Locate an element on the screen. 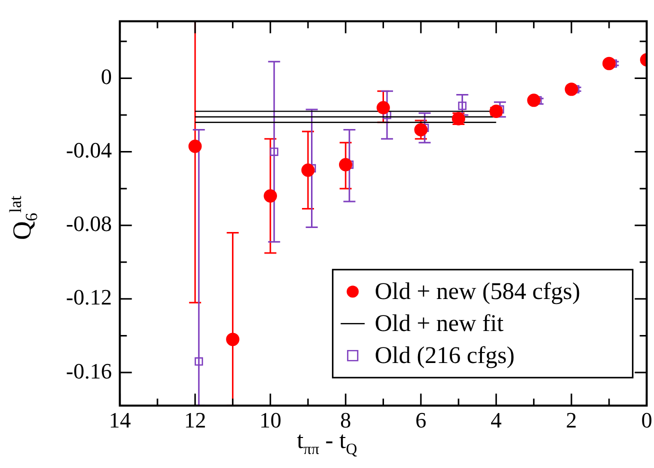 Image resolution: width=654 pixels, height=468 pixels. y-tick-label: -0.04 is located at coordinates (89, 150).